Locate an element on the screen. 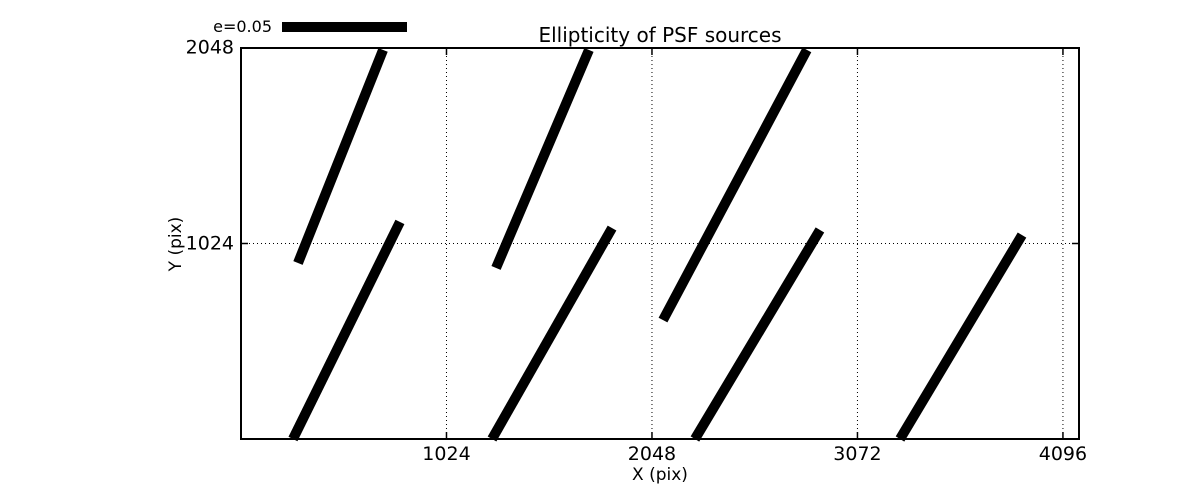  legend-scale-label: e=0.05 is located at coordinates (242, 26).